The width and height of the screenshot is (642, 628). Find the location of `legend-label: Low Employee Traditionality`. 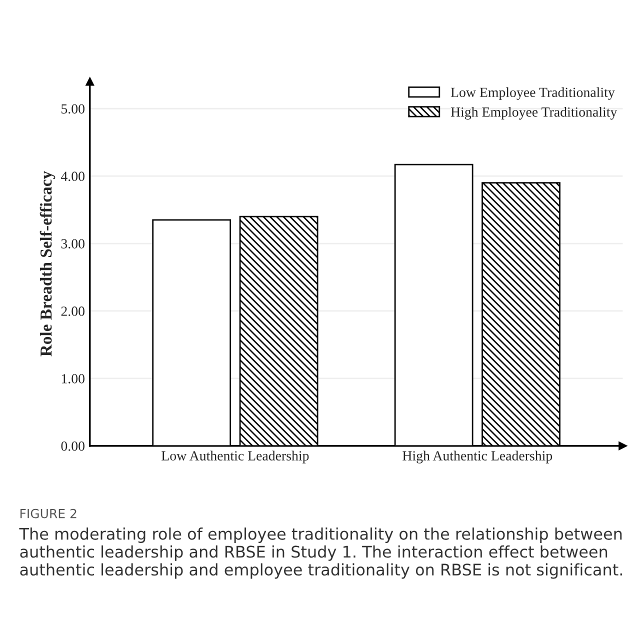

legend-label: Low Employee Traditionality is located at coordinates (532, 93).